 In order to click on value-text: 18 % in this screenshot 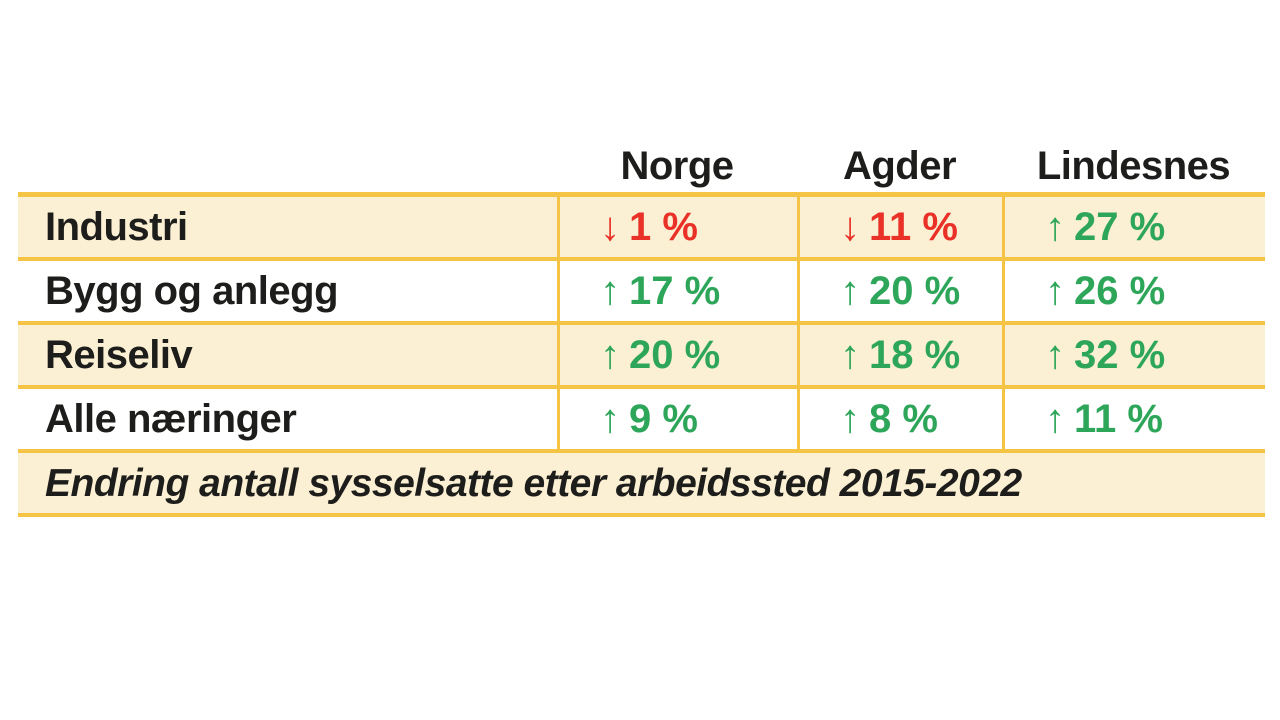, I will do `click(915, 355)`.